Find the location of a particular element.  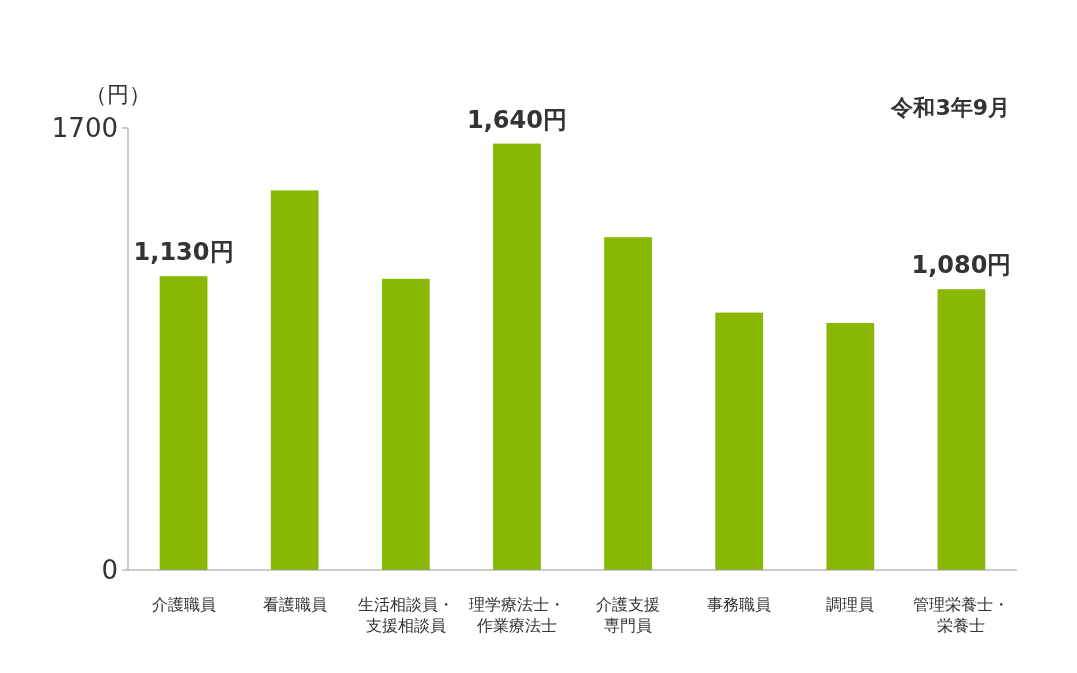

y-tick-label: 0 is located at coordinates (109, 570).